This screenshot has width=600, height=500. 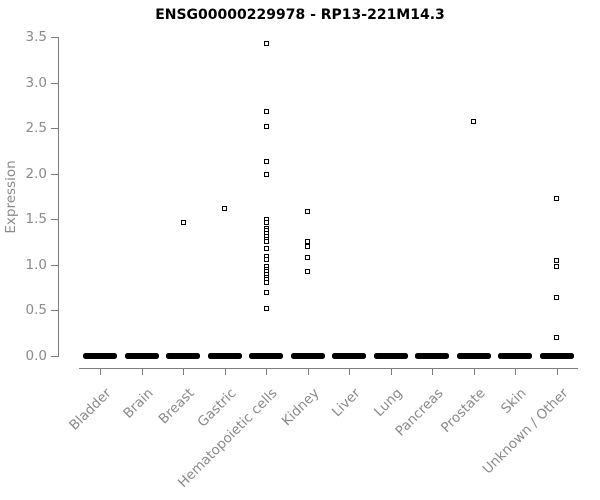 I want to click on chart-title: ENSG00000229978 - RP13-221M14.3, so click(x=300, y=15).